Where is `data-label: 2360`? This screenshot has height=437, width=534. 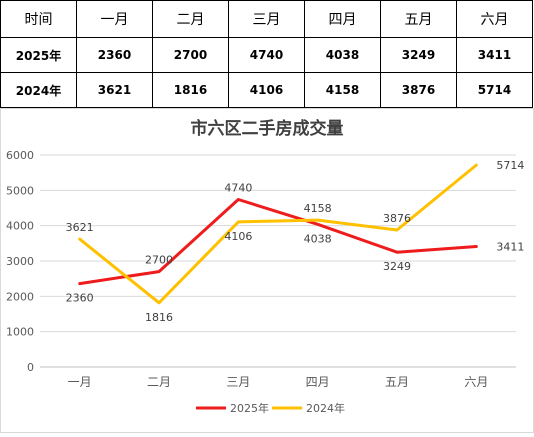 data-label: 2360 is located at coordinates (80, 298).